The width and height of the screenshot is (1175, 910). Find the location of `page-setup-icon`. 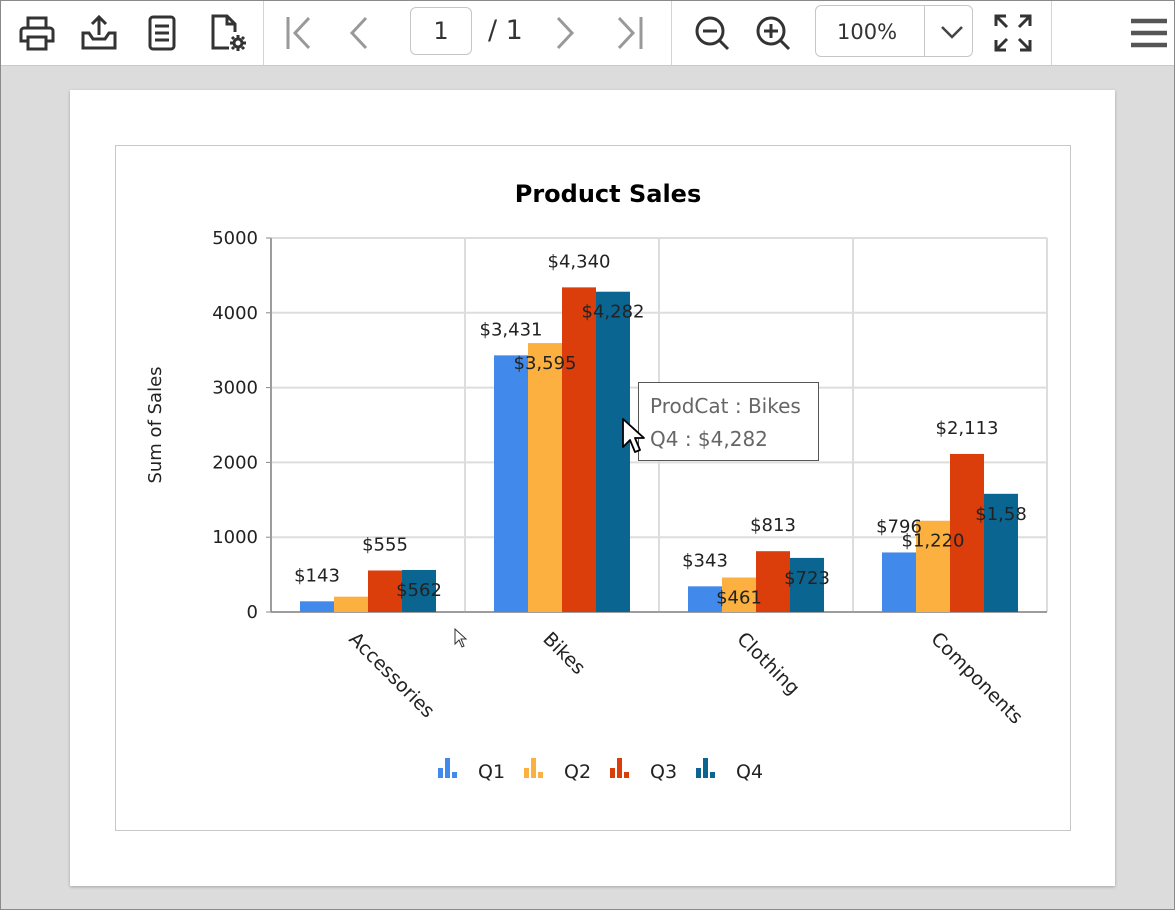

page-setup-icon is located at coordinates (228, 32).